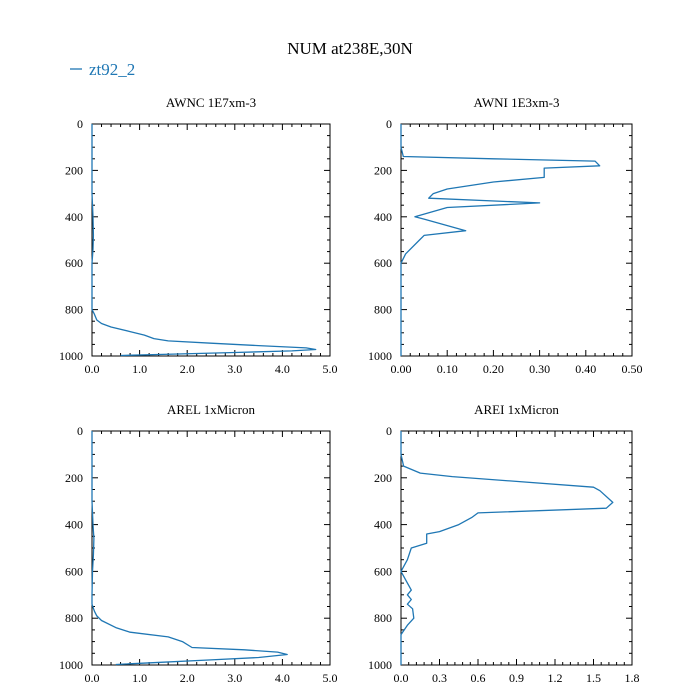 The image size is (700, 700). I want to click on figure-title: NUM at238E,30N, so click(350, 48).